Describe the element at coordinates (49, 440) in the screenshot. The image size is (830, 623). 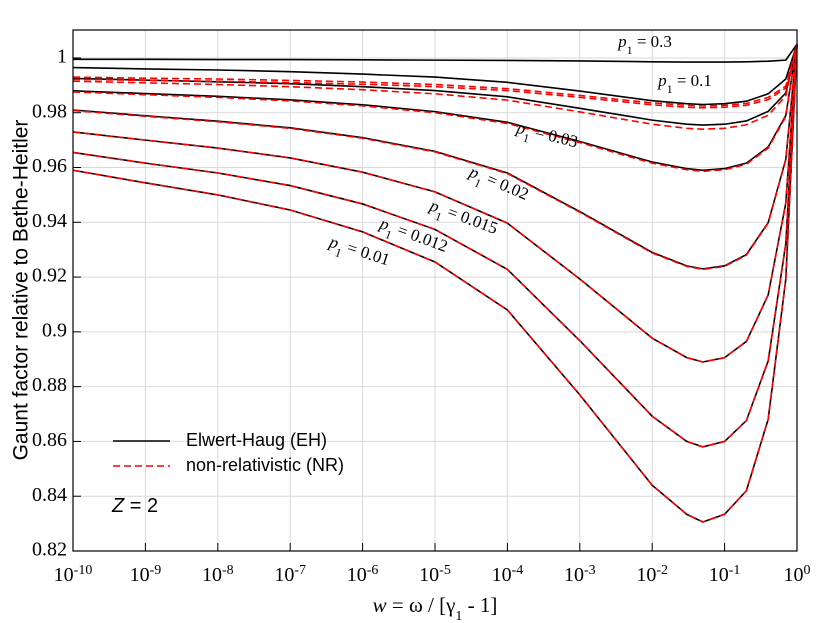
I see `y-tick-label: 0.86` at that location.